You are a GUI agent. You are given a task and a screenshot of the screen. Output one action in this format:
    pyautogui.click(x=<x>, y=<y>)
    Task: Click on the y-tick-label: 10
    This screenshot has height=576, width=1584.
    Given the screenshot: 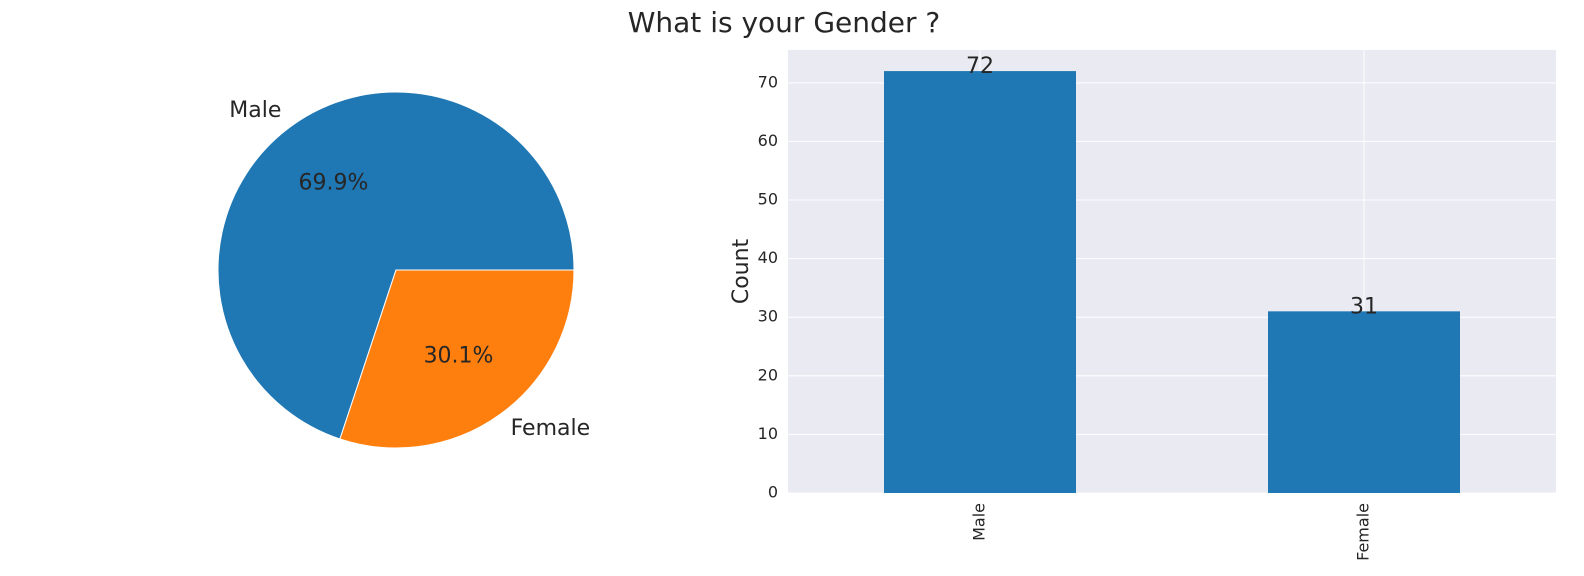 What is the action you would take?
    pyautogui.click(x=768, y=433)
    